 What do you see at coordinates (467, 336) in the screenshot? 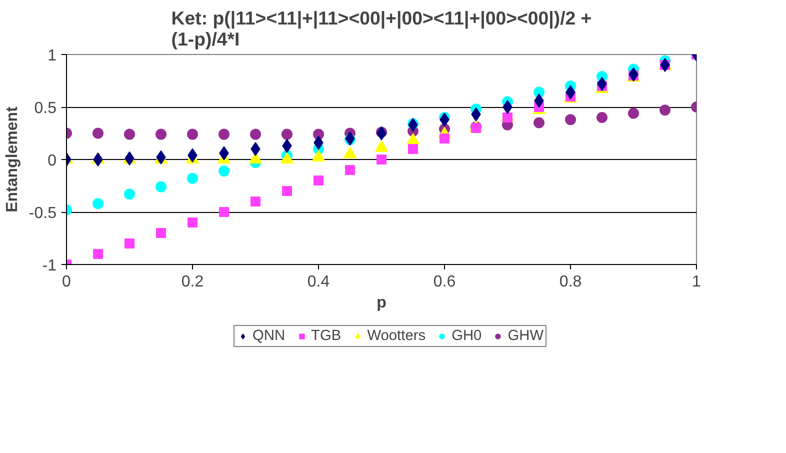
I see `legend-label: GH0` at bounding box center [467, 336].